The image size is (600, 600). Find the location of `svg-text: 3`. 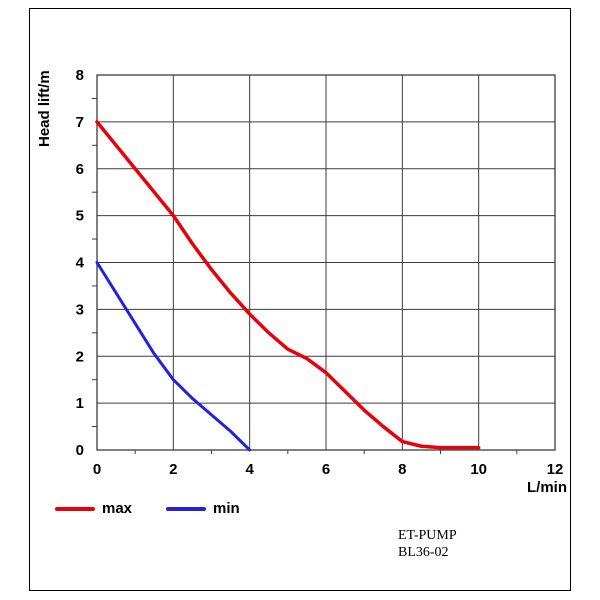

svg-text: 3 is located at coordinates (80, 309).